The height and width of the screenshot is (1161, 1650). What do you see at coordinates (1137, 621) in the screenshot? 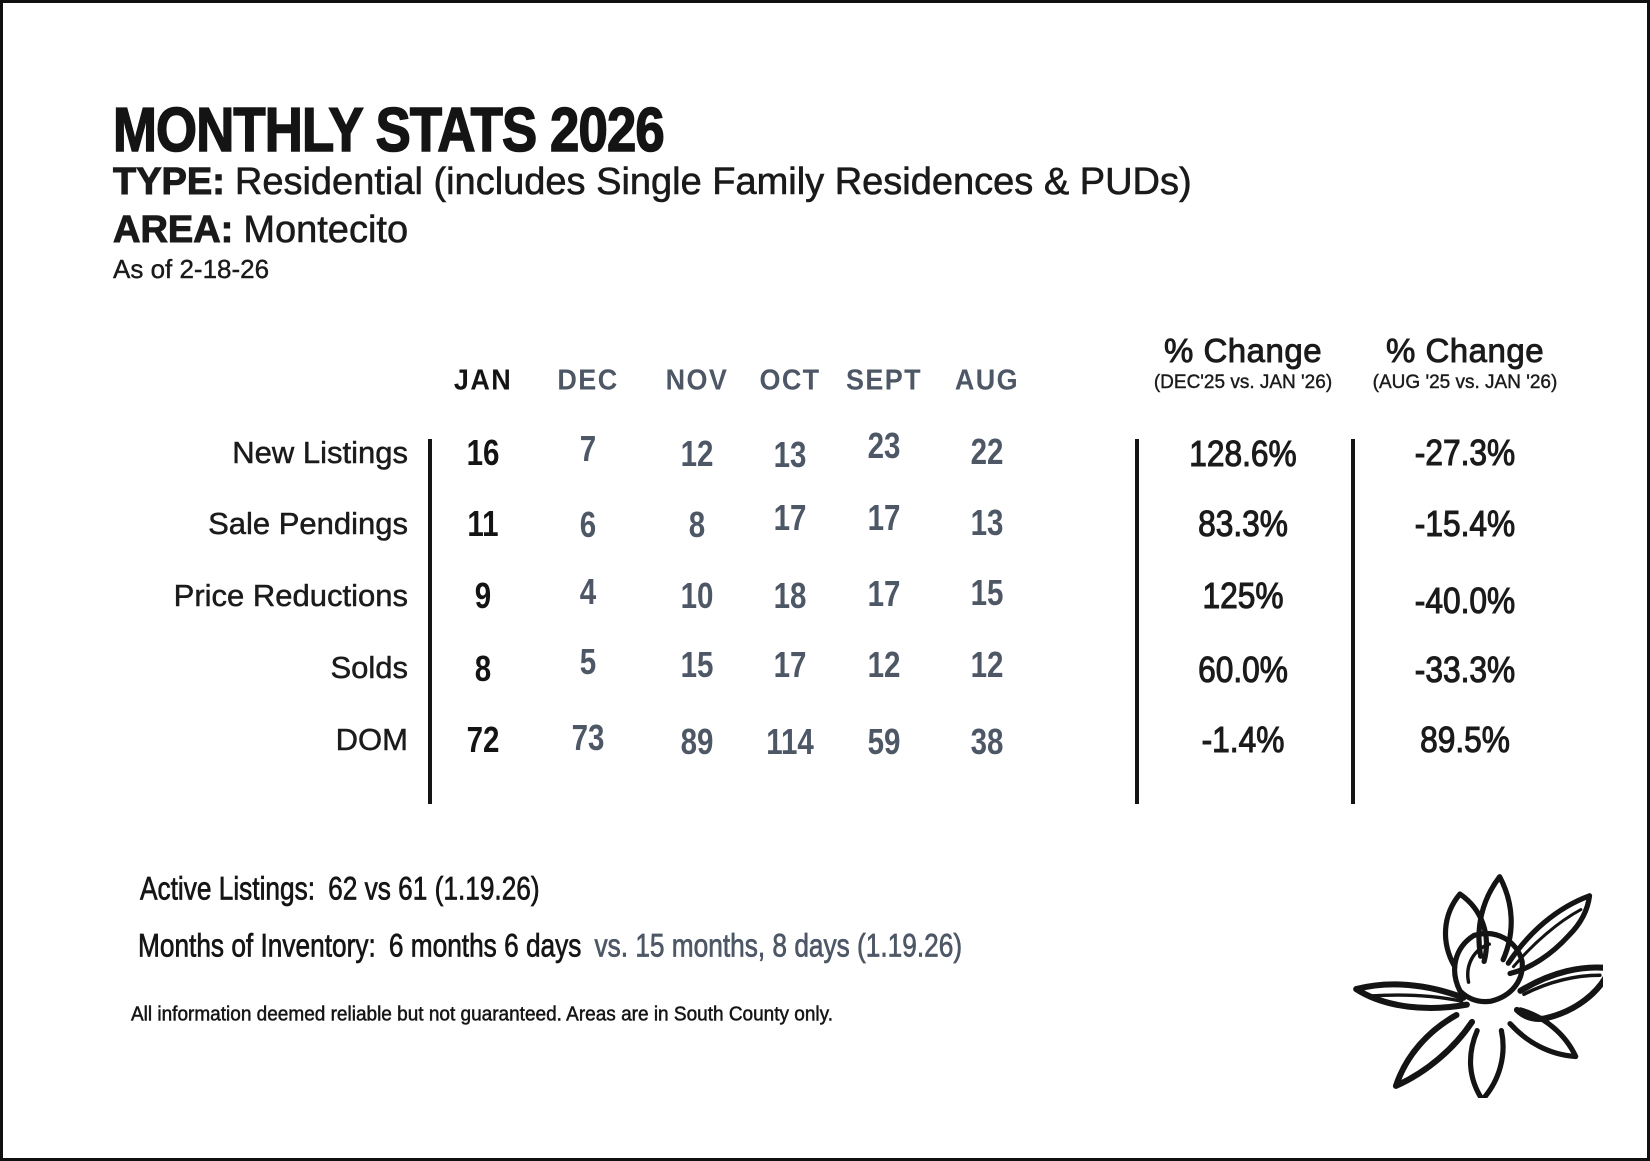
I see `table-divider-pct1` at bounding box center [1137, 621].